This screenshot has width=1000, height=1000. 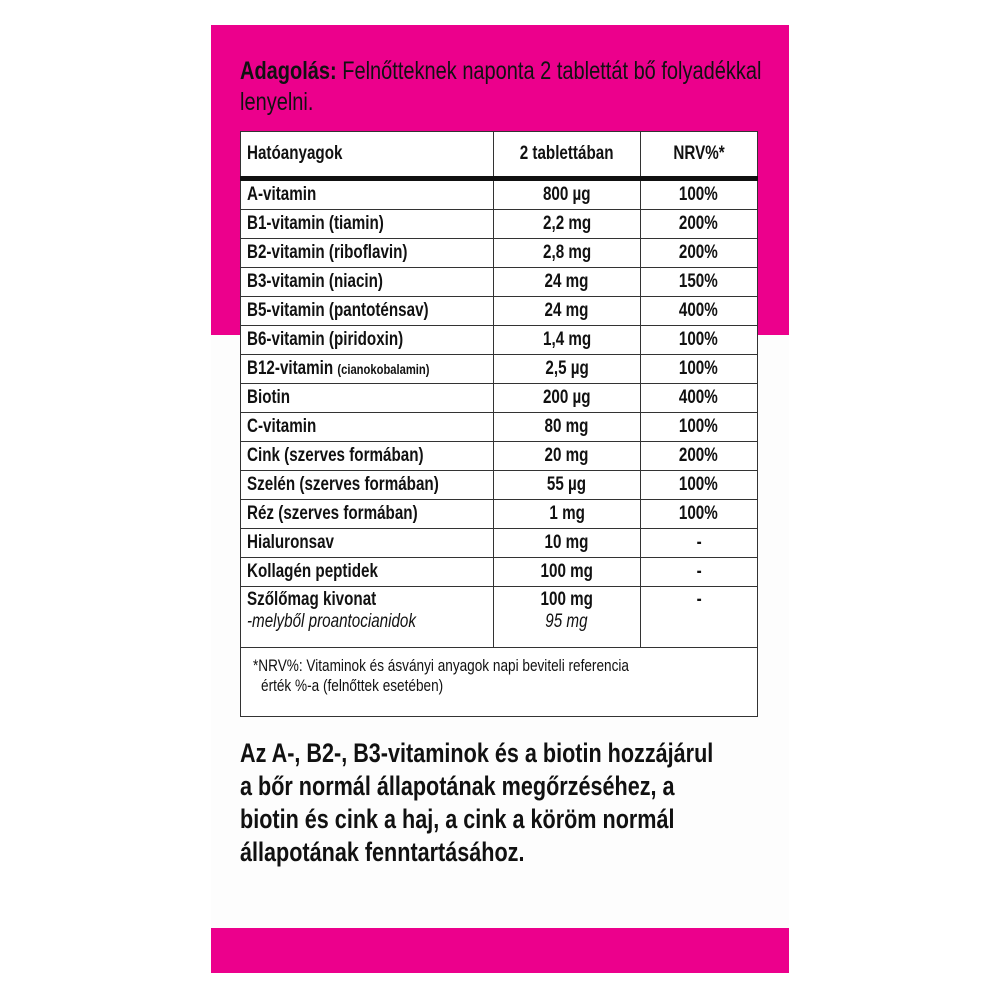 What do you see at coordinates (331, 621) in the screenshot?
I see `ingredient-subname: -melyből proantocianidok` at bounding box center [331, 621].